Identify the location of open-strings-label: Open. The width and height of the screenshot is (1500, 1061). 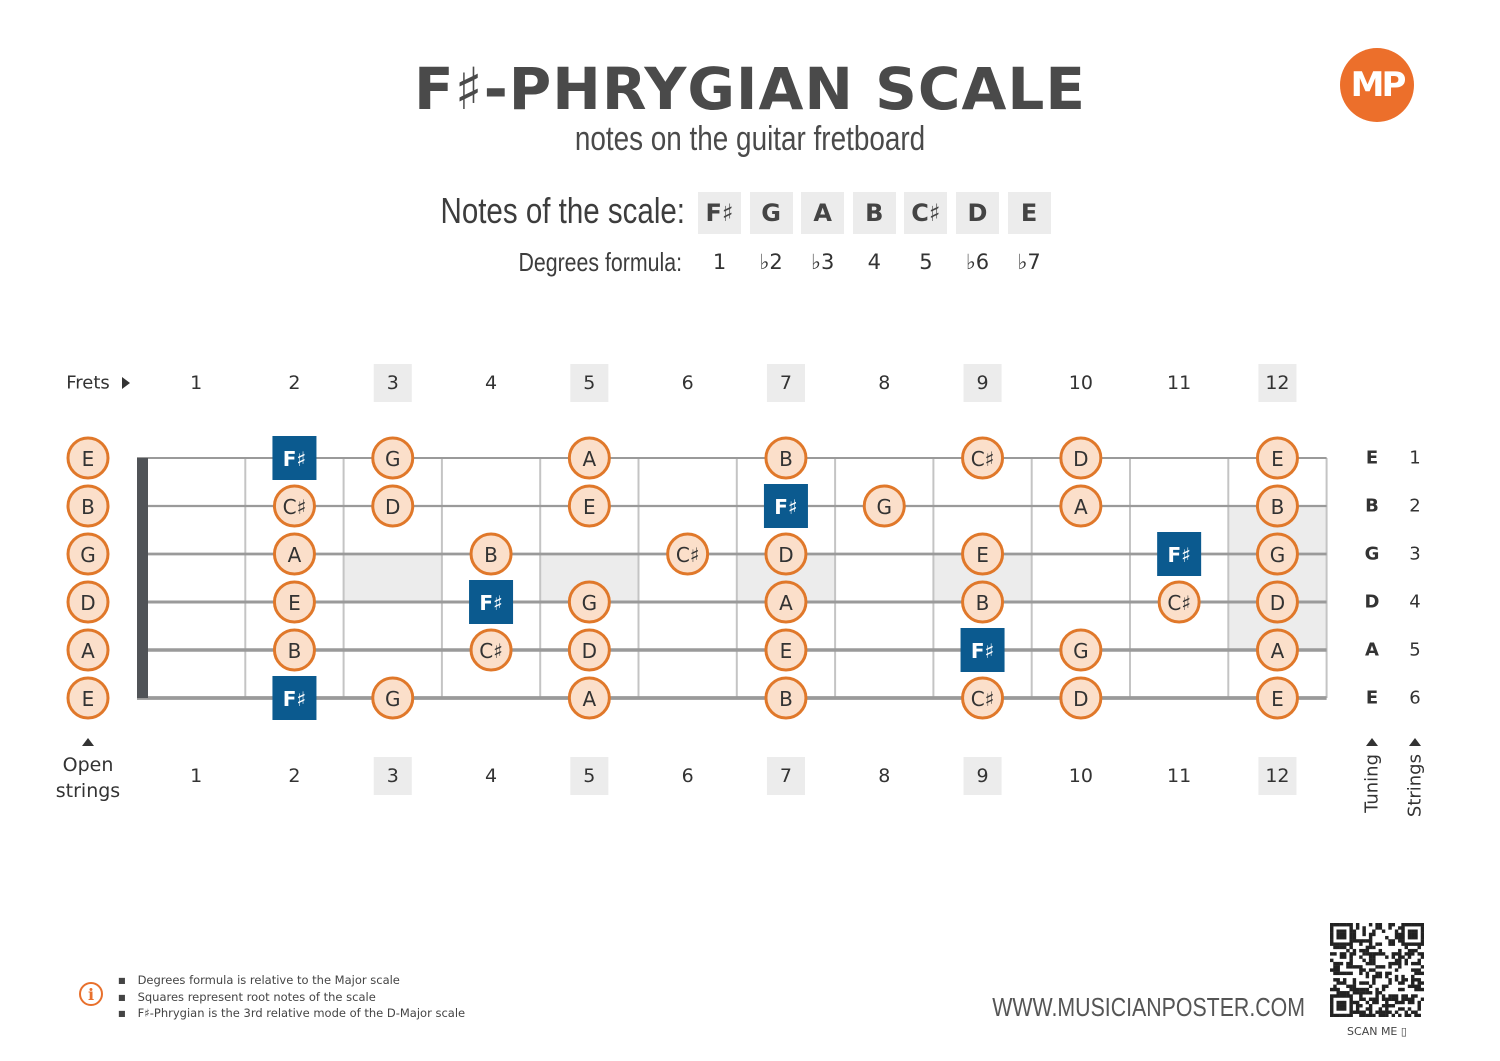
(88, 765).